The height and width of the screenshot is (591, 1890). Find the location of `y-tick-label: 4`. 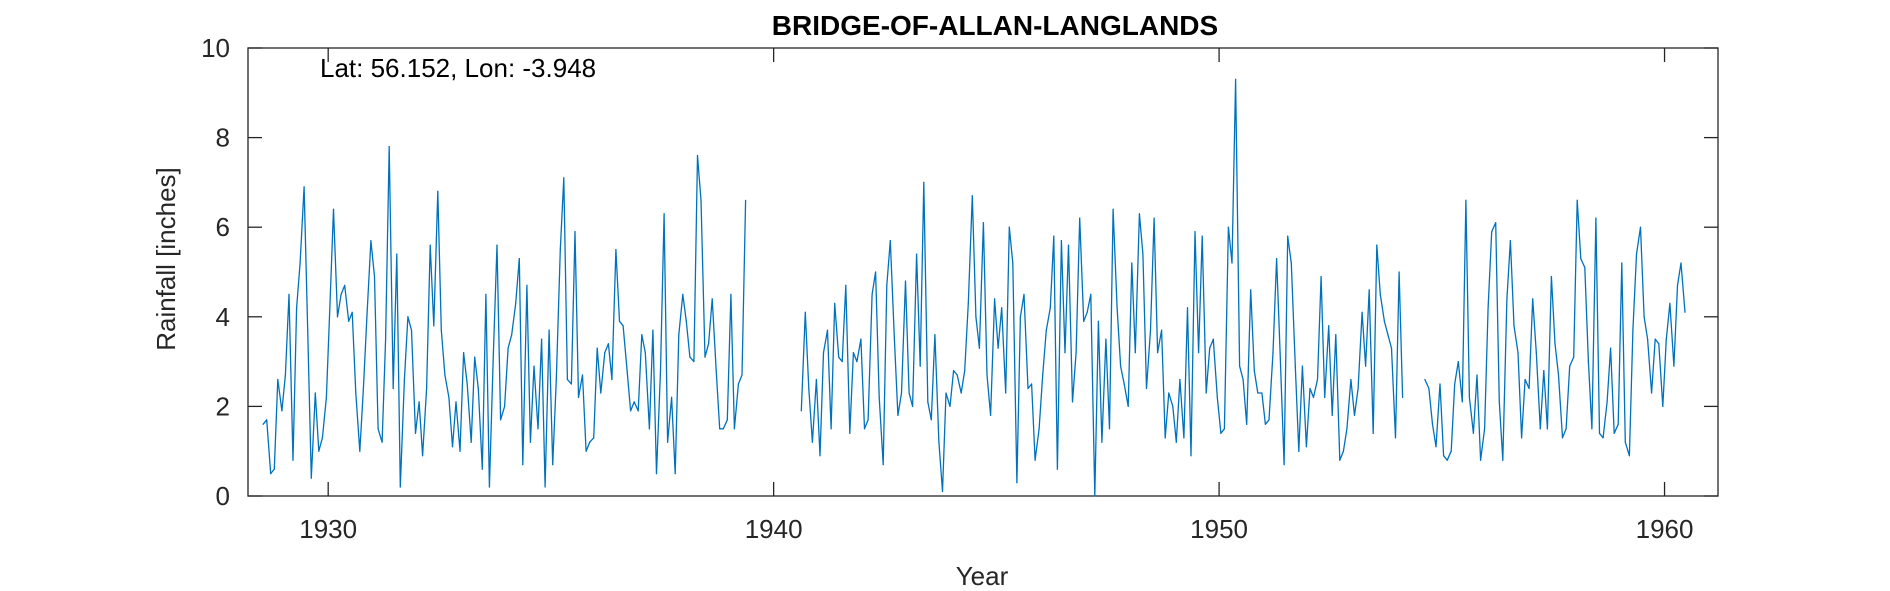

y-tick-label: 4 is located at coordinates (223, 317).